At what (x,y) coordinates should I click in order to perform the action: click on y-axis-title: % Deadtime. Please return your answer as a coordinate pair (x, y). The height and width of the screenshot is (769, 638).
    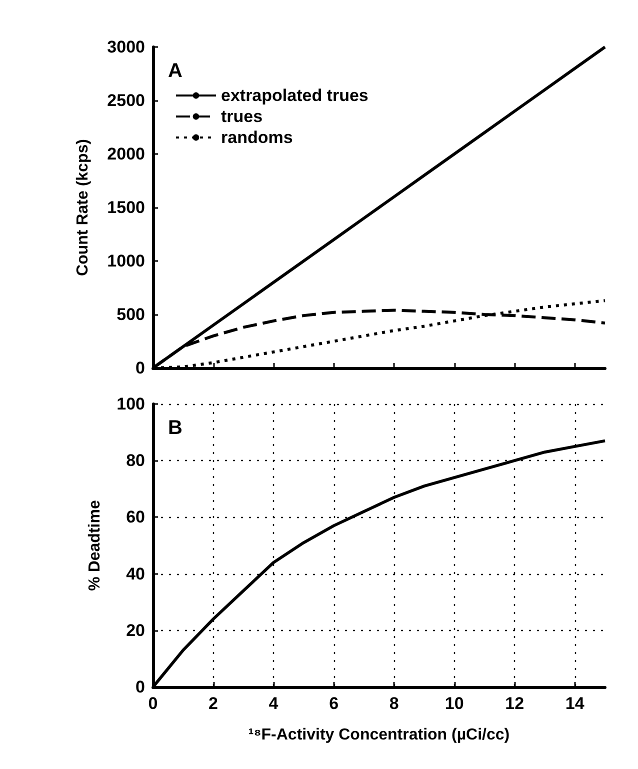
    Looking at the image, I should click on (95, 545).